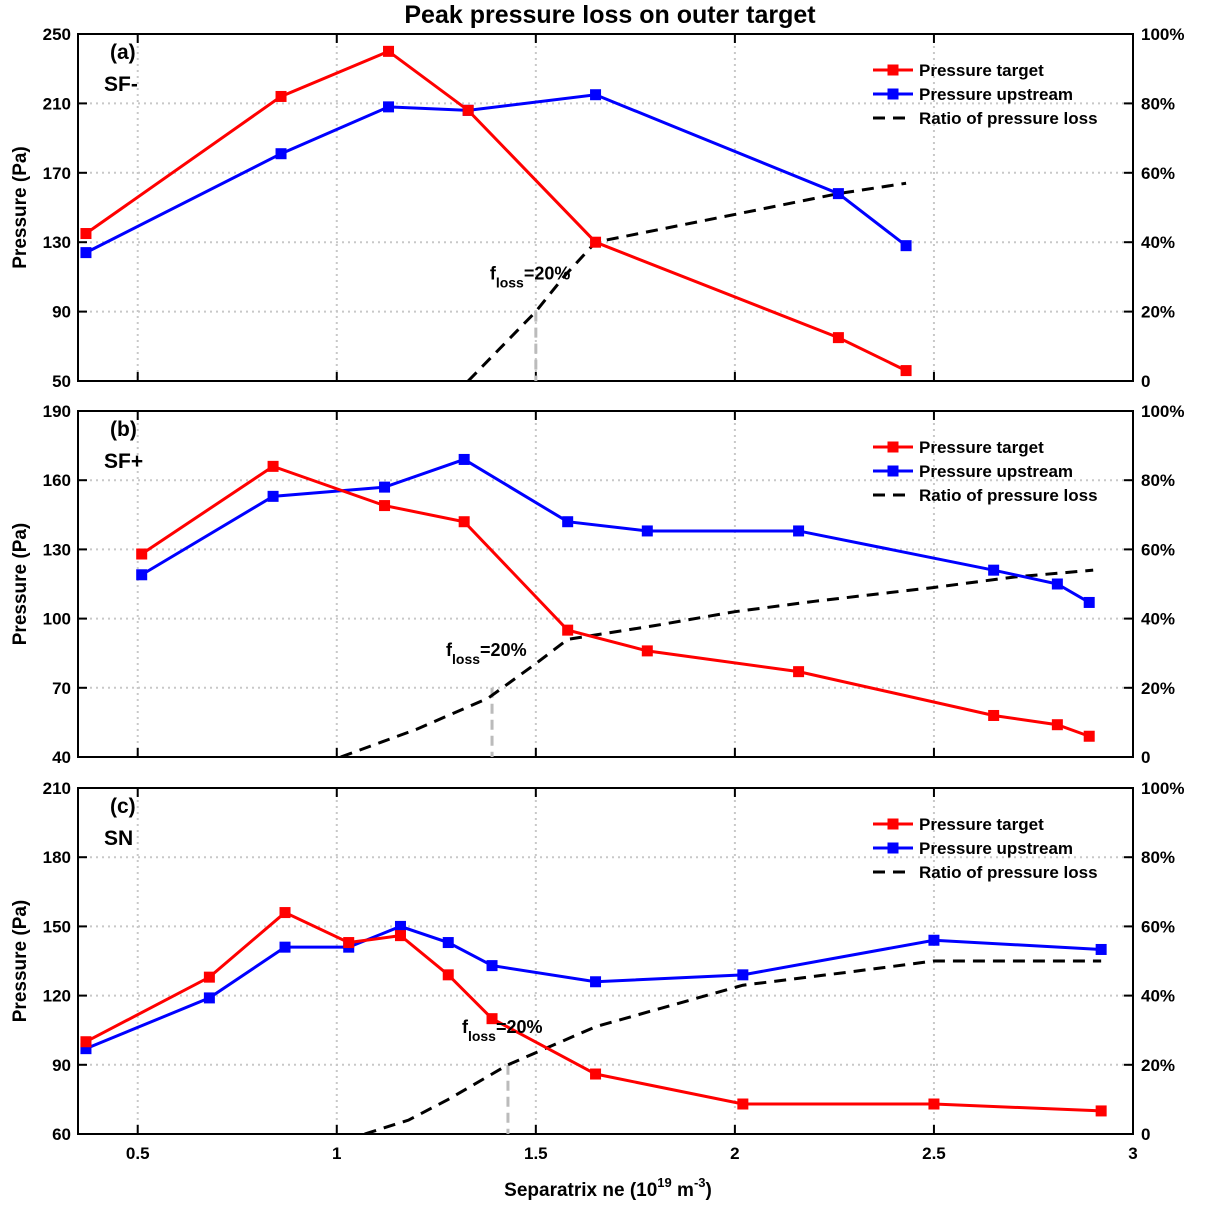 The width and height of the screenshot is (1211, 1207). I want to click on y-tick-label: 70, so click(61, 688).